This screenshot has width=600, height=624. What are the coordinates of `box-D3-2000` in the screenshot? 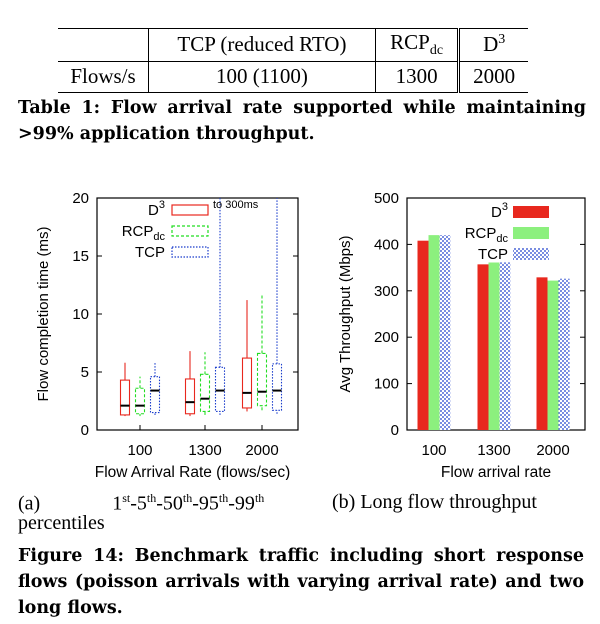 It's located at (247, 356).